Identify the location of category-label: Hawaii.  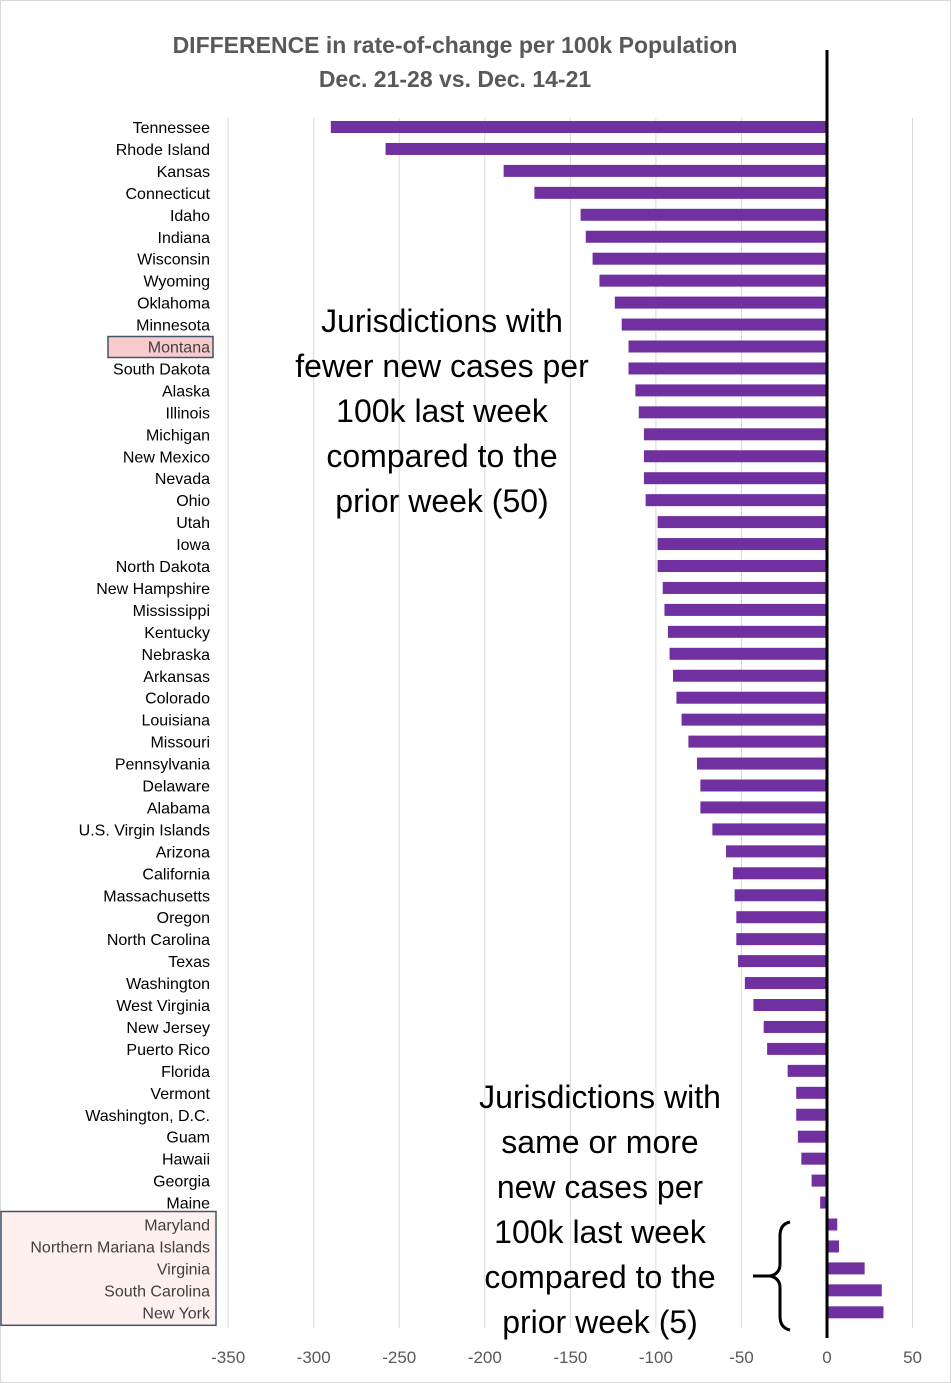
(186, 1160).